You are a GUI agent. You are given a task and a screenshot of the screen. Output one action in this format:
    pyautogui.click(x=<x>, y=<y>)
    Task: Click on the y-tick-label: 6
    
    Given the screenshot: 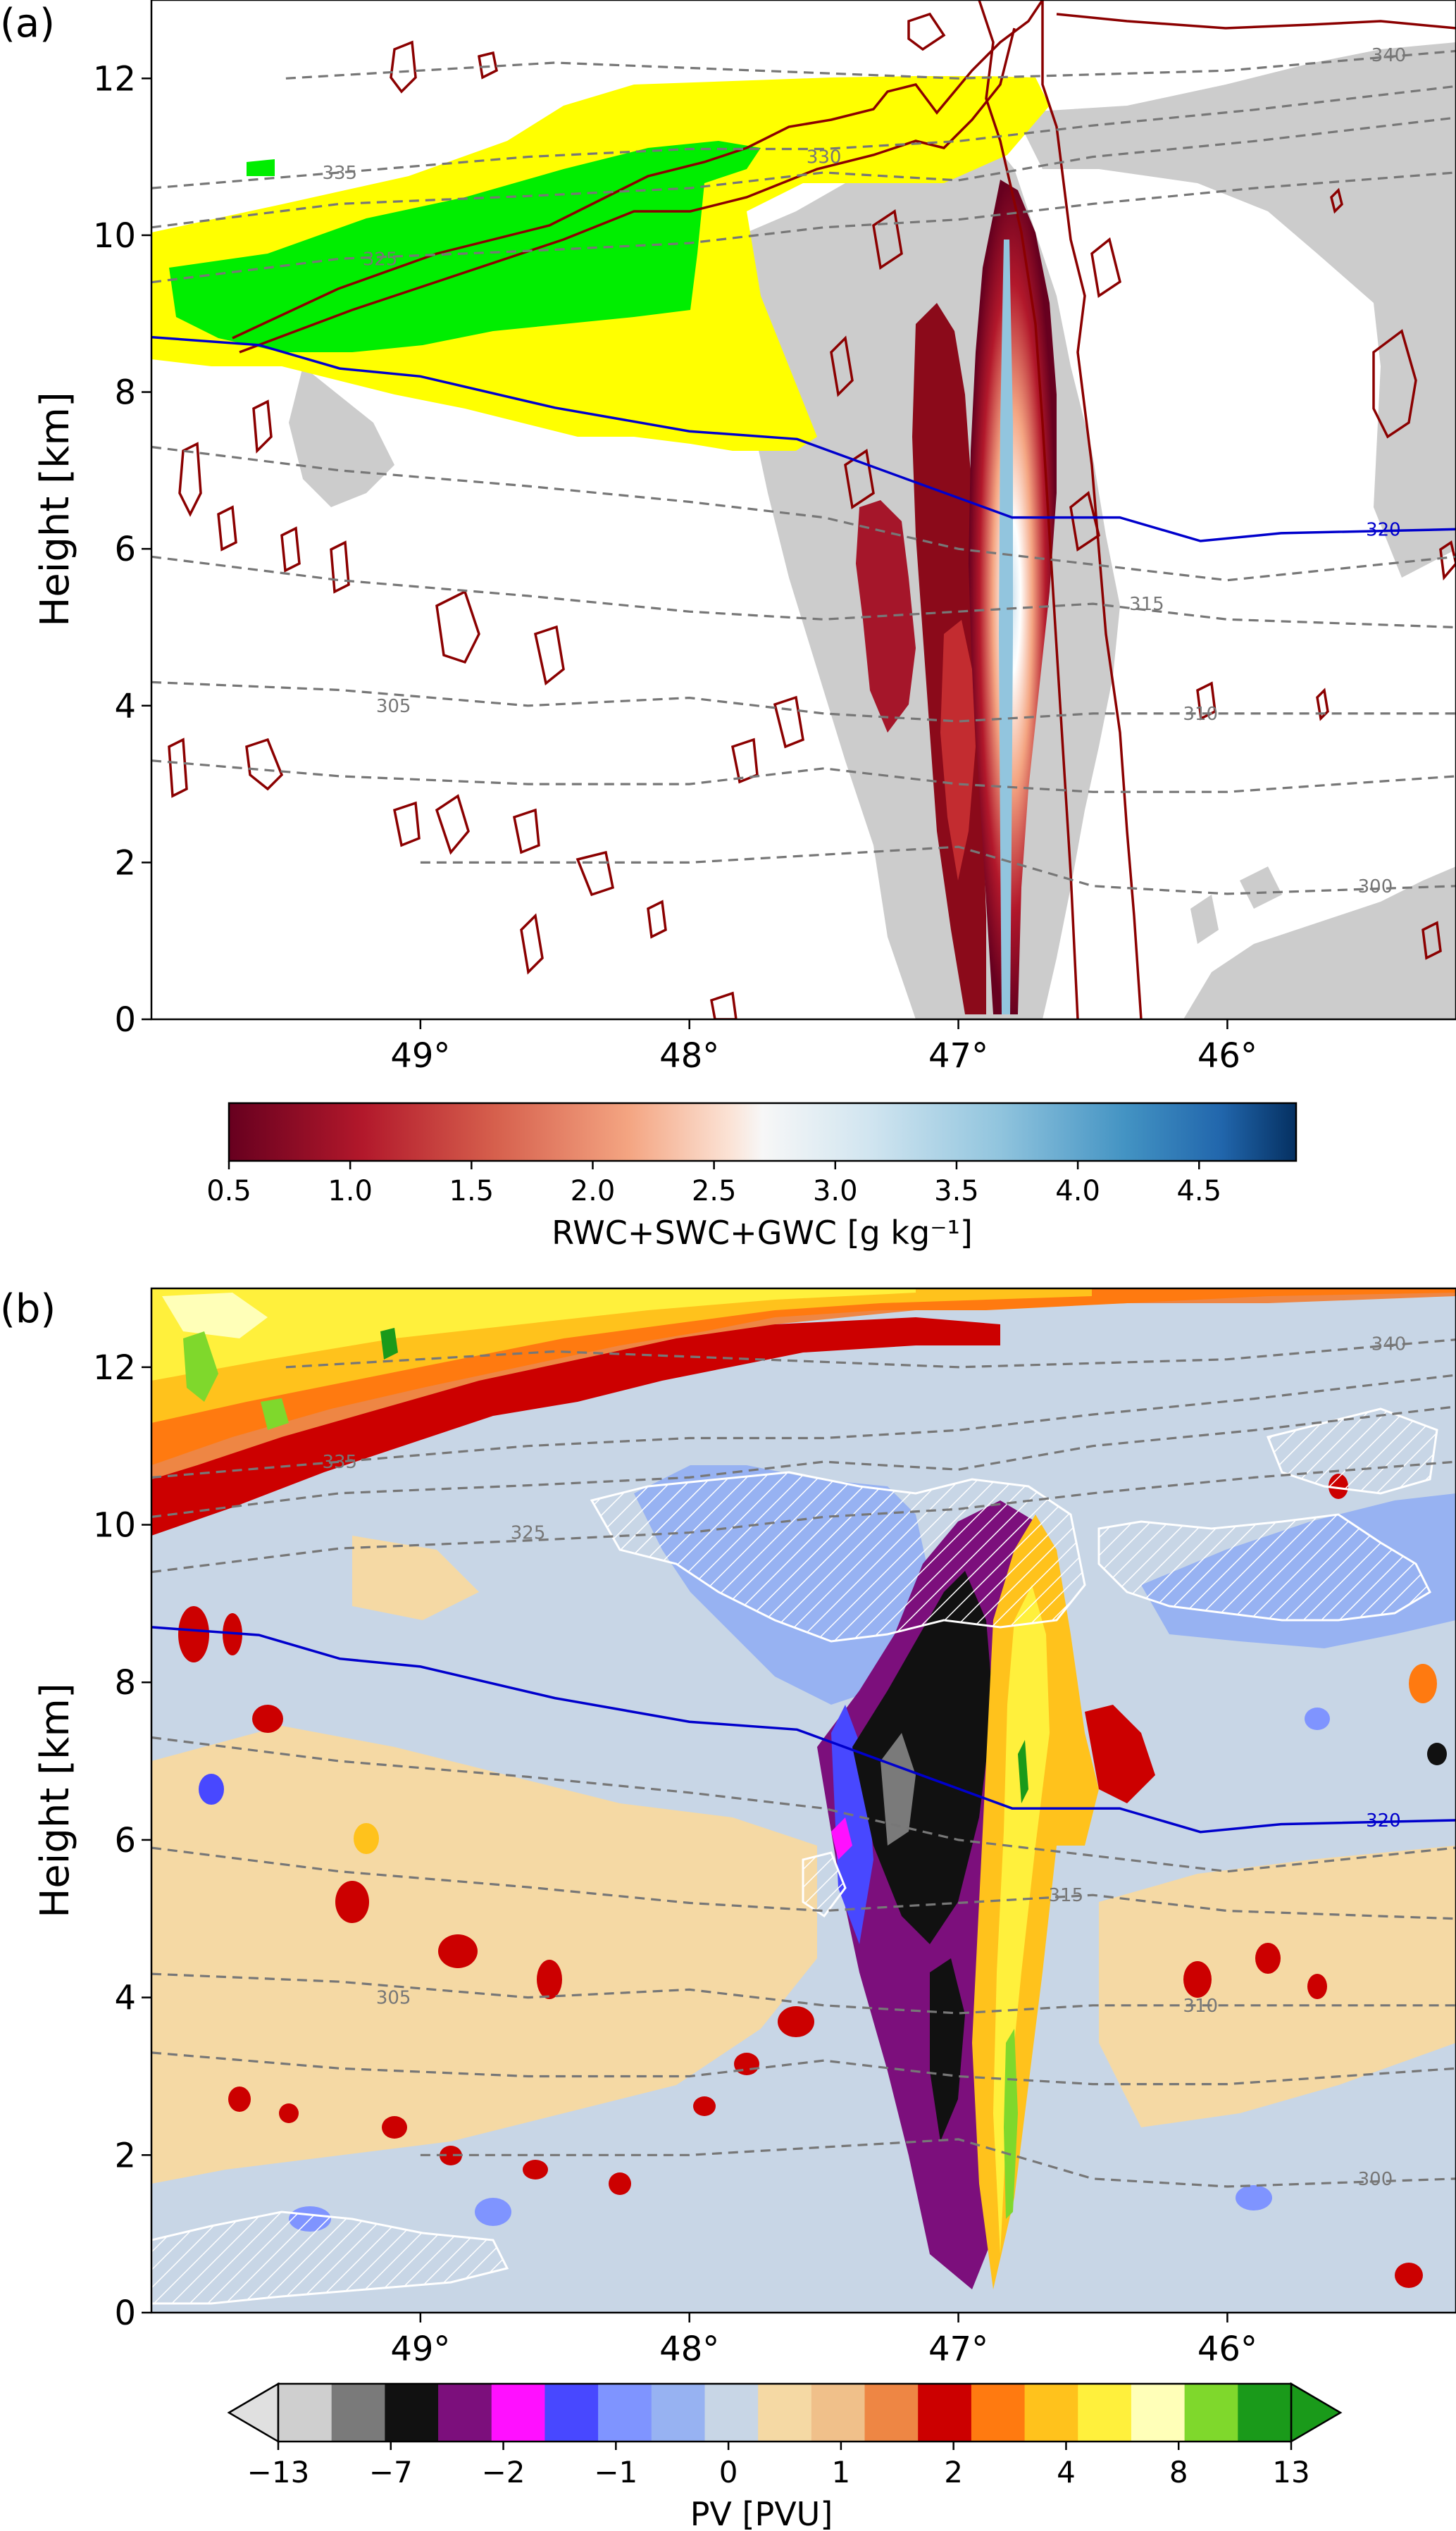 What is the action you would take?
    pyautogui.click(x=125, y=549)
    